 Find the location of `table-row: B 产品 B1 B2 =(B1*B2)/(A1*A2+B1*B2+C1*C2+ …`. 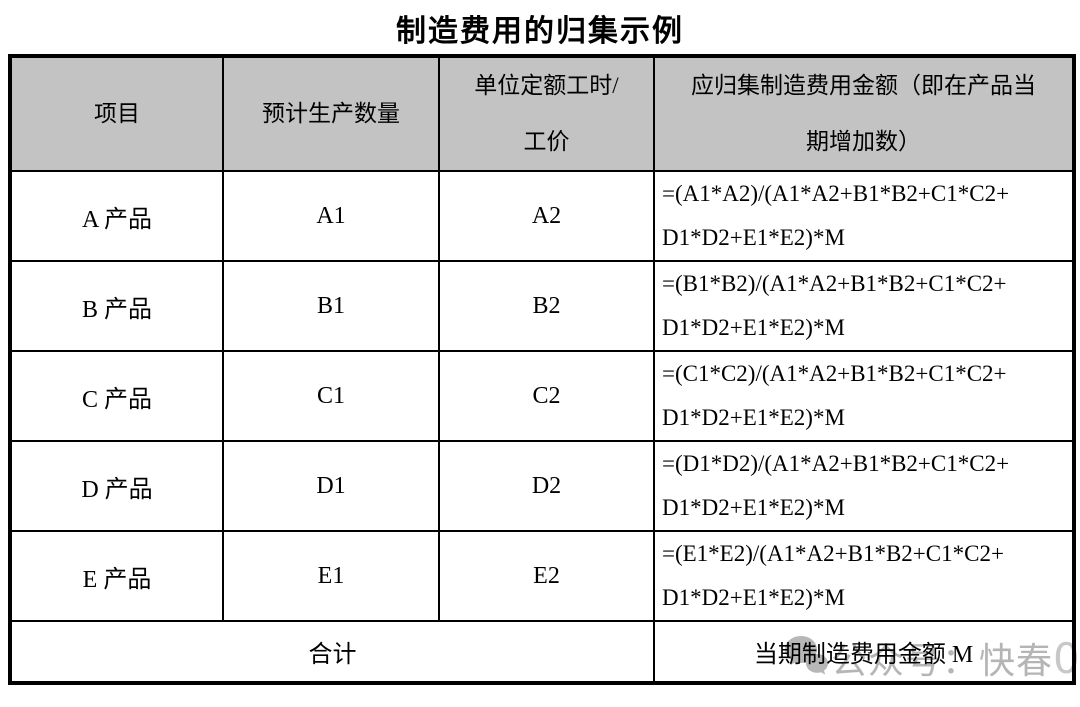

table-row: B 产品 B1 B2 =(B1*B2)/(A1*A2+B1*B2+C1*C2+ … is located at coordinates (542, 306).